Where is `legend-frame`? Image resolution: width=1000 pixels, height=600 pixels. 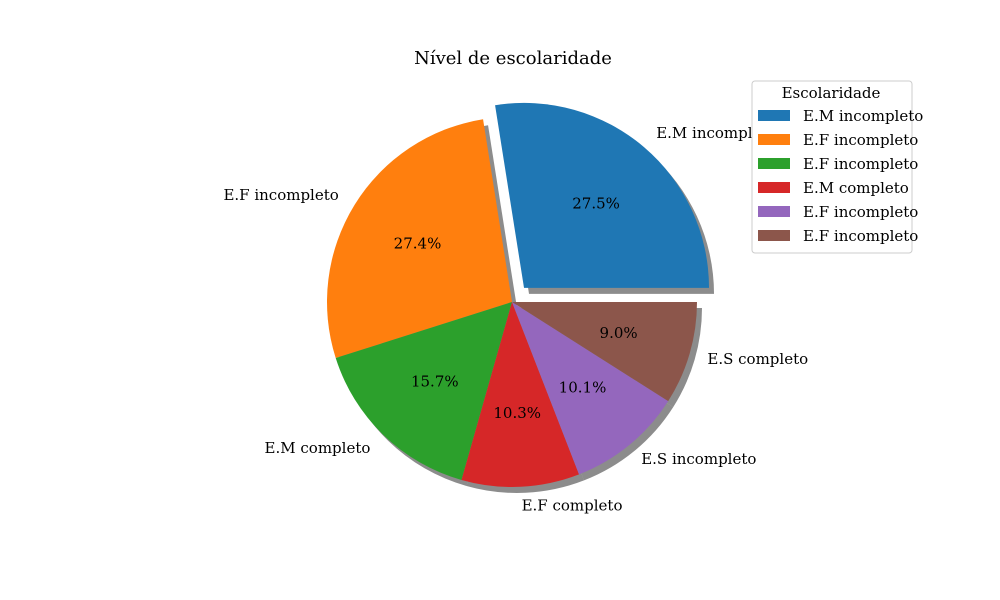 legend-frame is located at coordinates (832, 167).